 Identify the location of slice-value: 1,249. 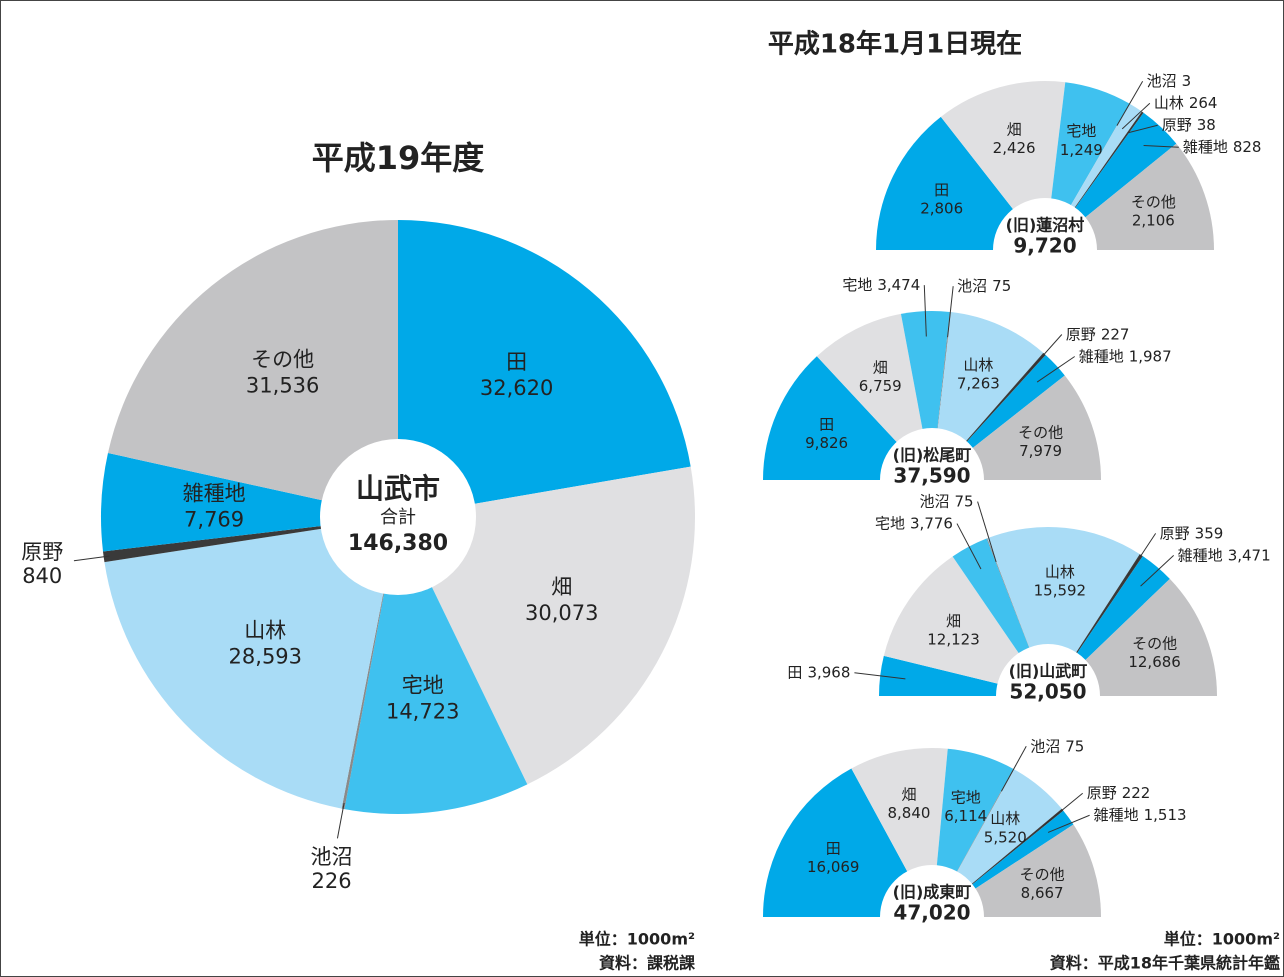
(1081, 150).